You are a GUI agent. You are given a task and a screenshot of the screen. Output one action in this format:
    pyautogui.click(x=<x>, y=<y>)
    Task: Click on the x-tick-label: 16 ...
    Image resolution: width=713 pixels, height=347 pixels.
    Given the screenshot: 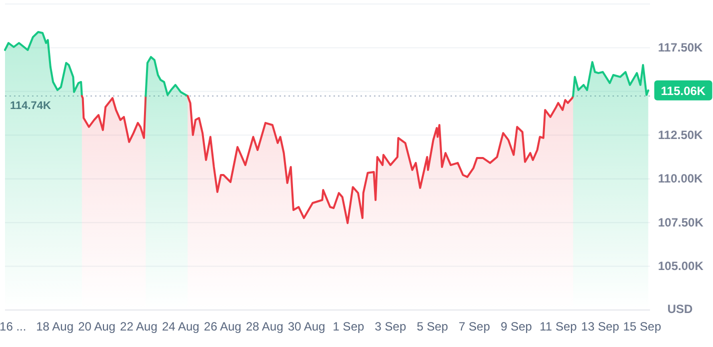 What is the action you would take?
    pyautogui.click(x=13, y=327)
    